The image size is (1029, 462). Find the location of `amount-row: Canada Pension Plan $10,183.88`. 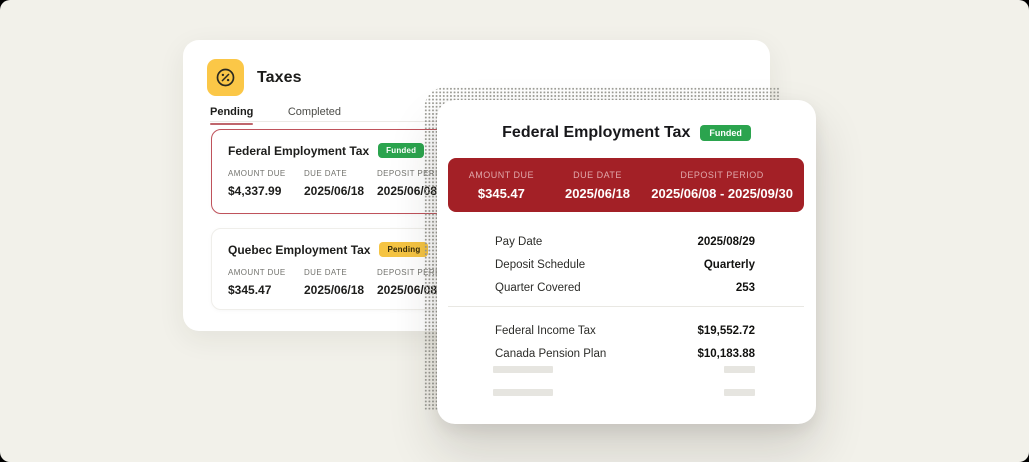

amount-row: Canada Pension Plan $10,183.88 is located at coordinates (625, 353).